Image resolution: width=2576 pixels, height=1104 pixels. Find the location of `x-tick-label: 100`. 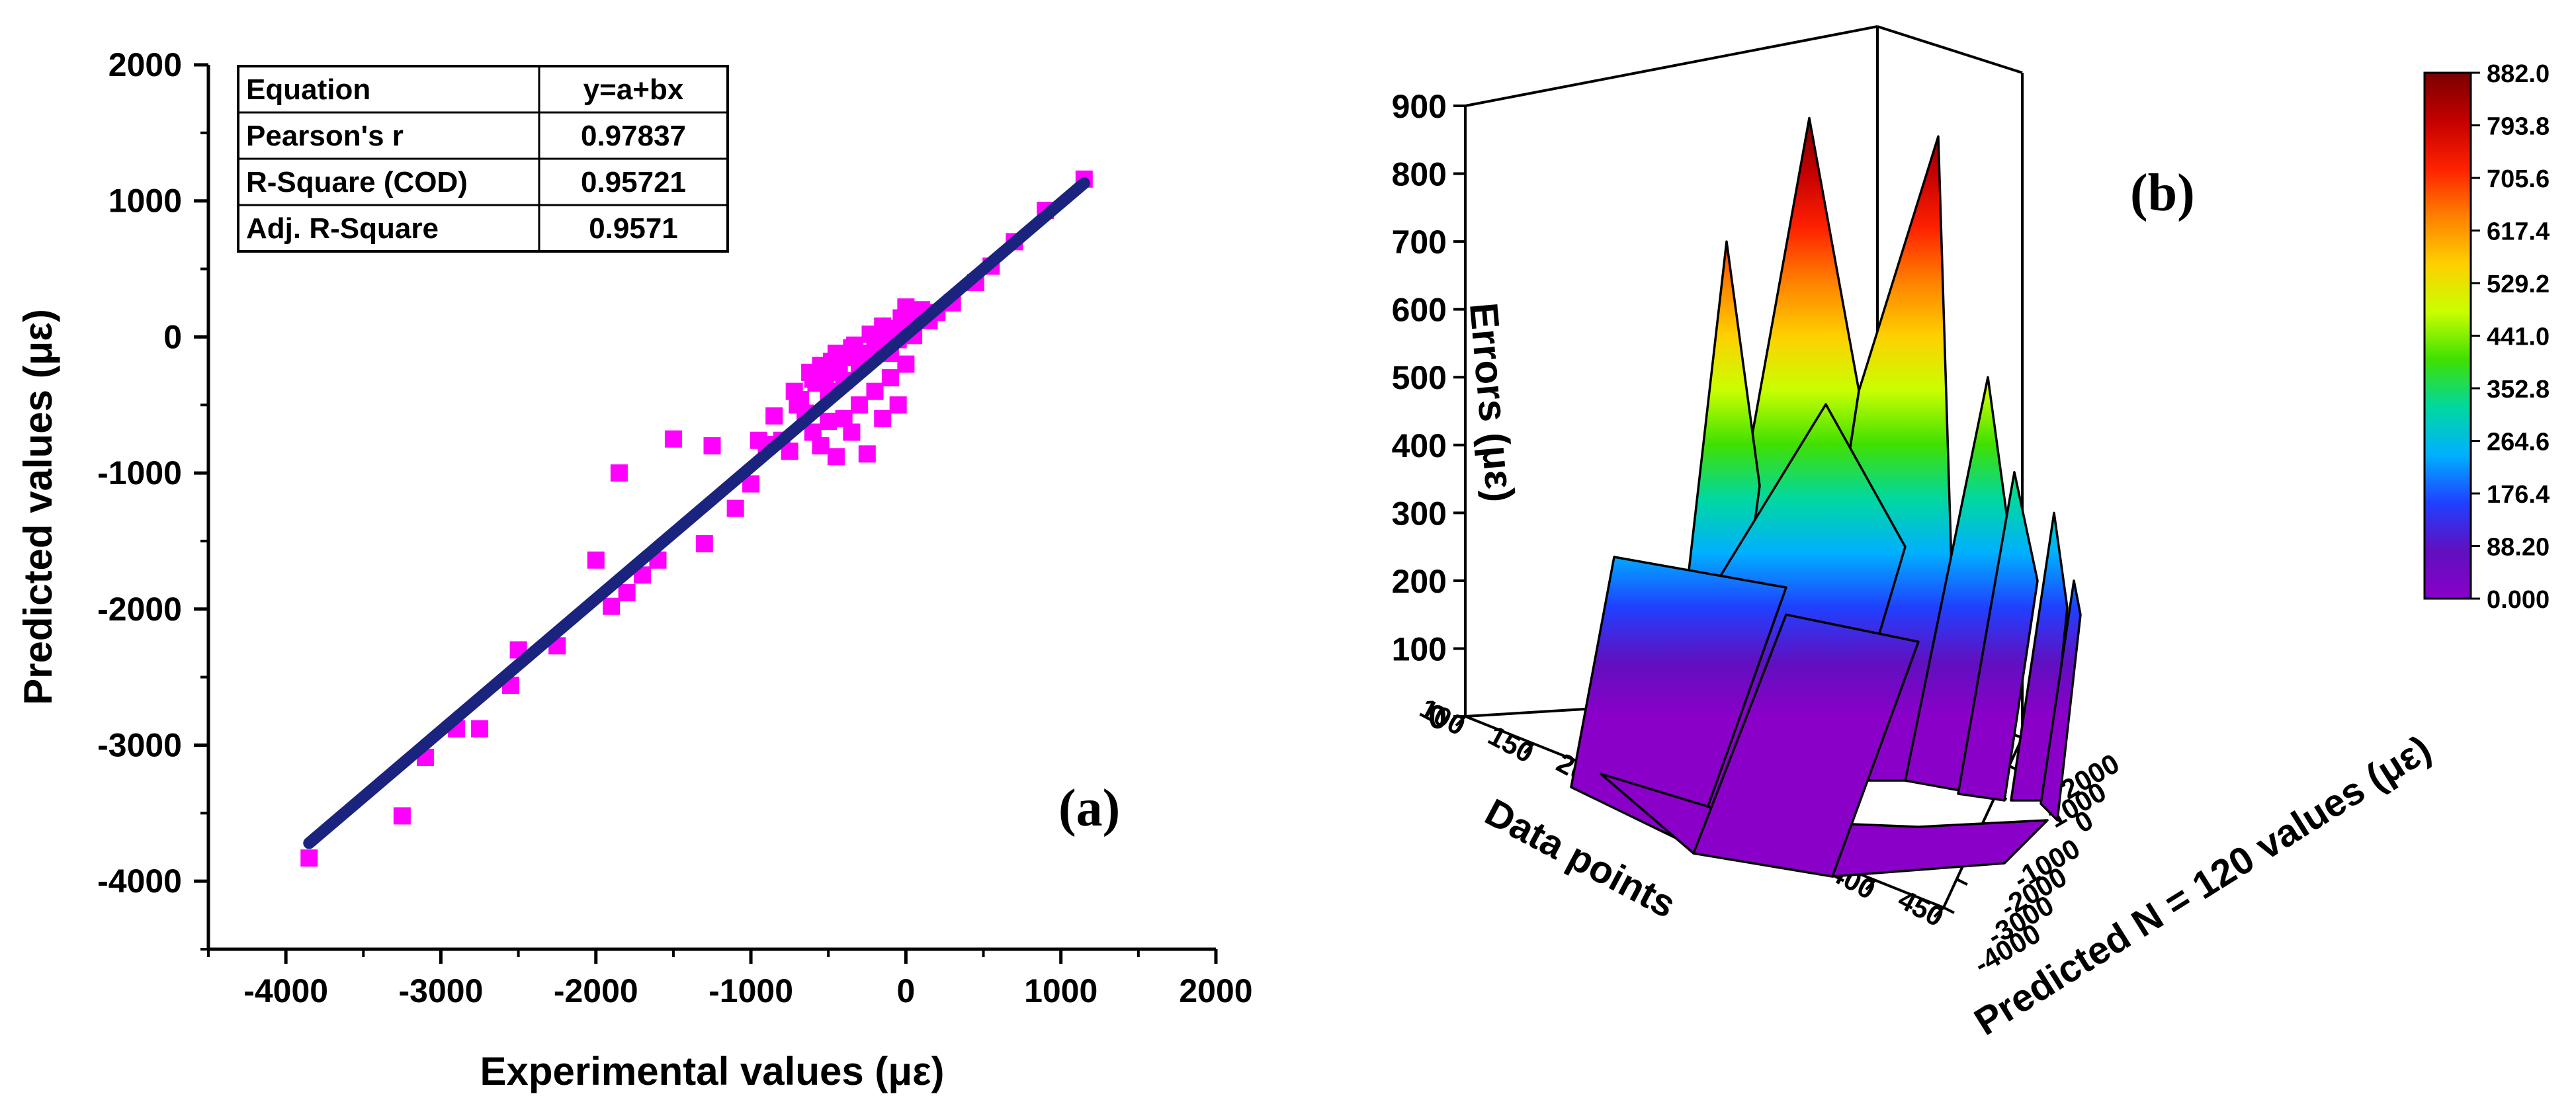

x-tick-label: 100 is located at coordinates (1443, 717).